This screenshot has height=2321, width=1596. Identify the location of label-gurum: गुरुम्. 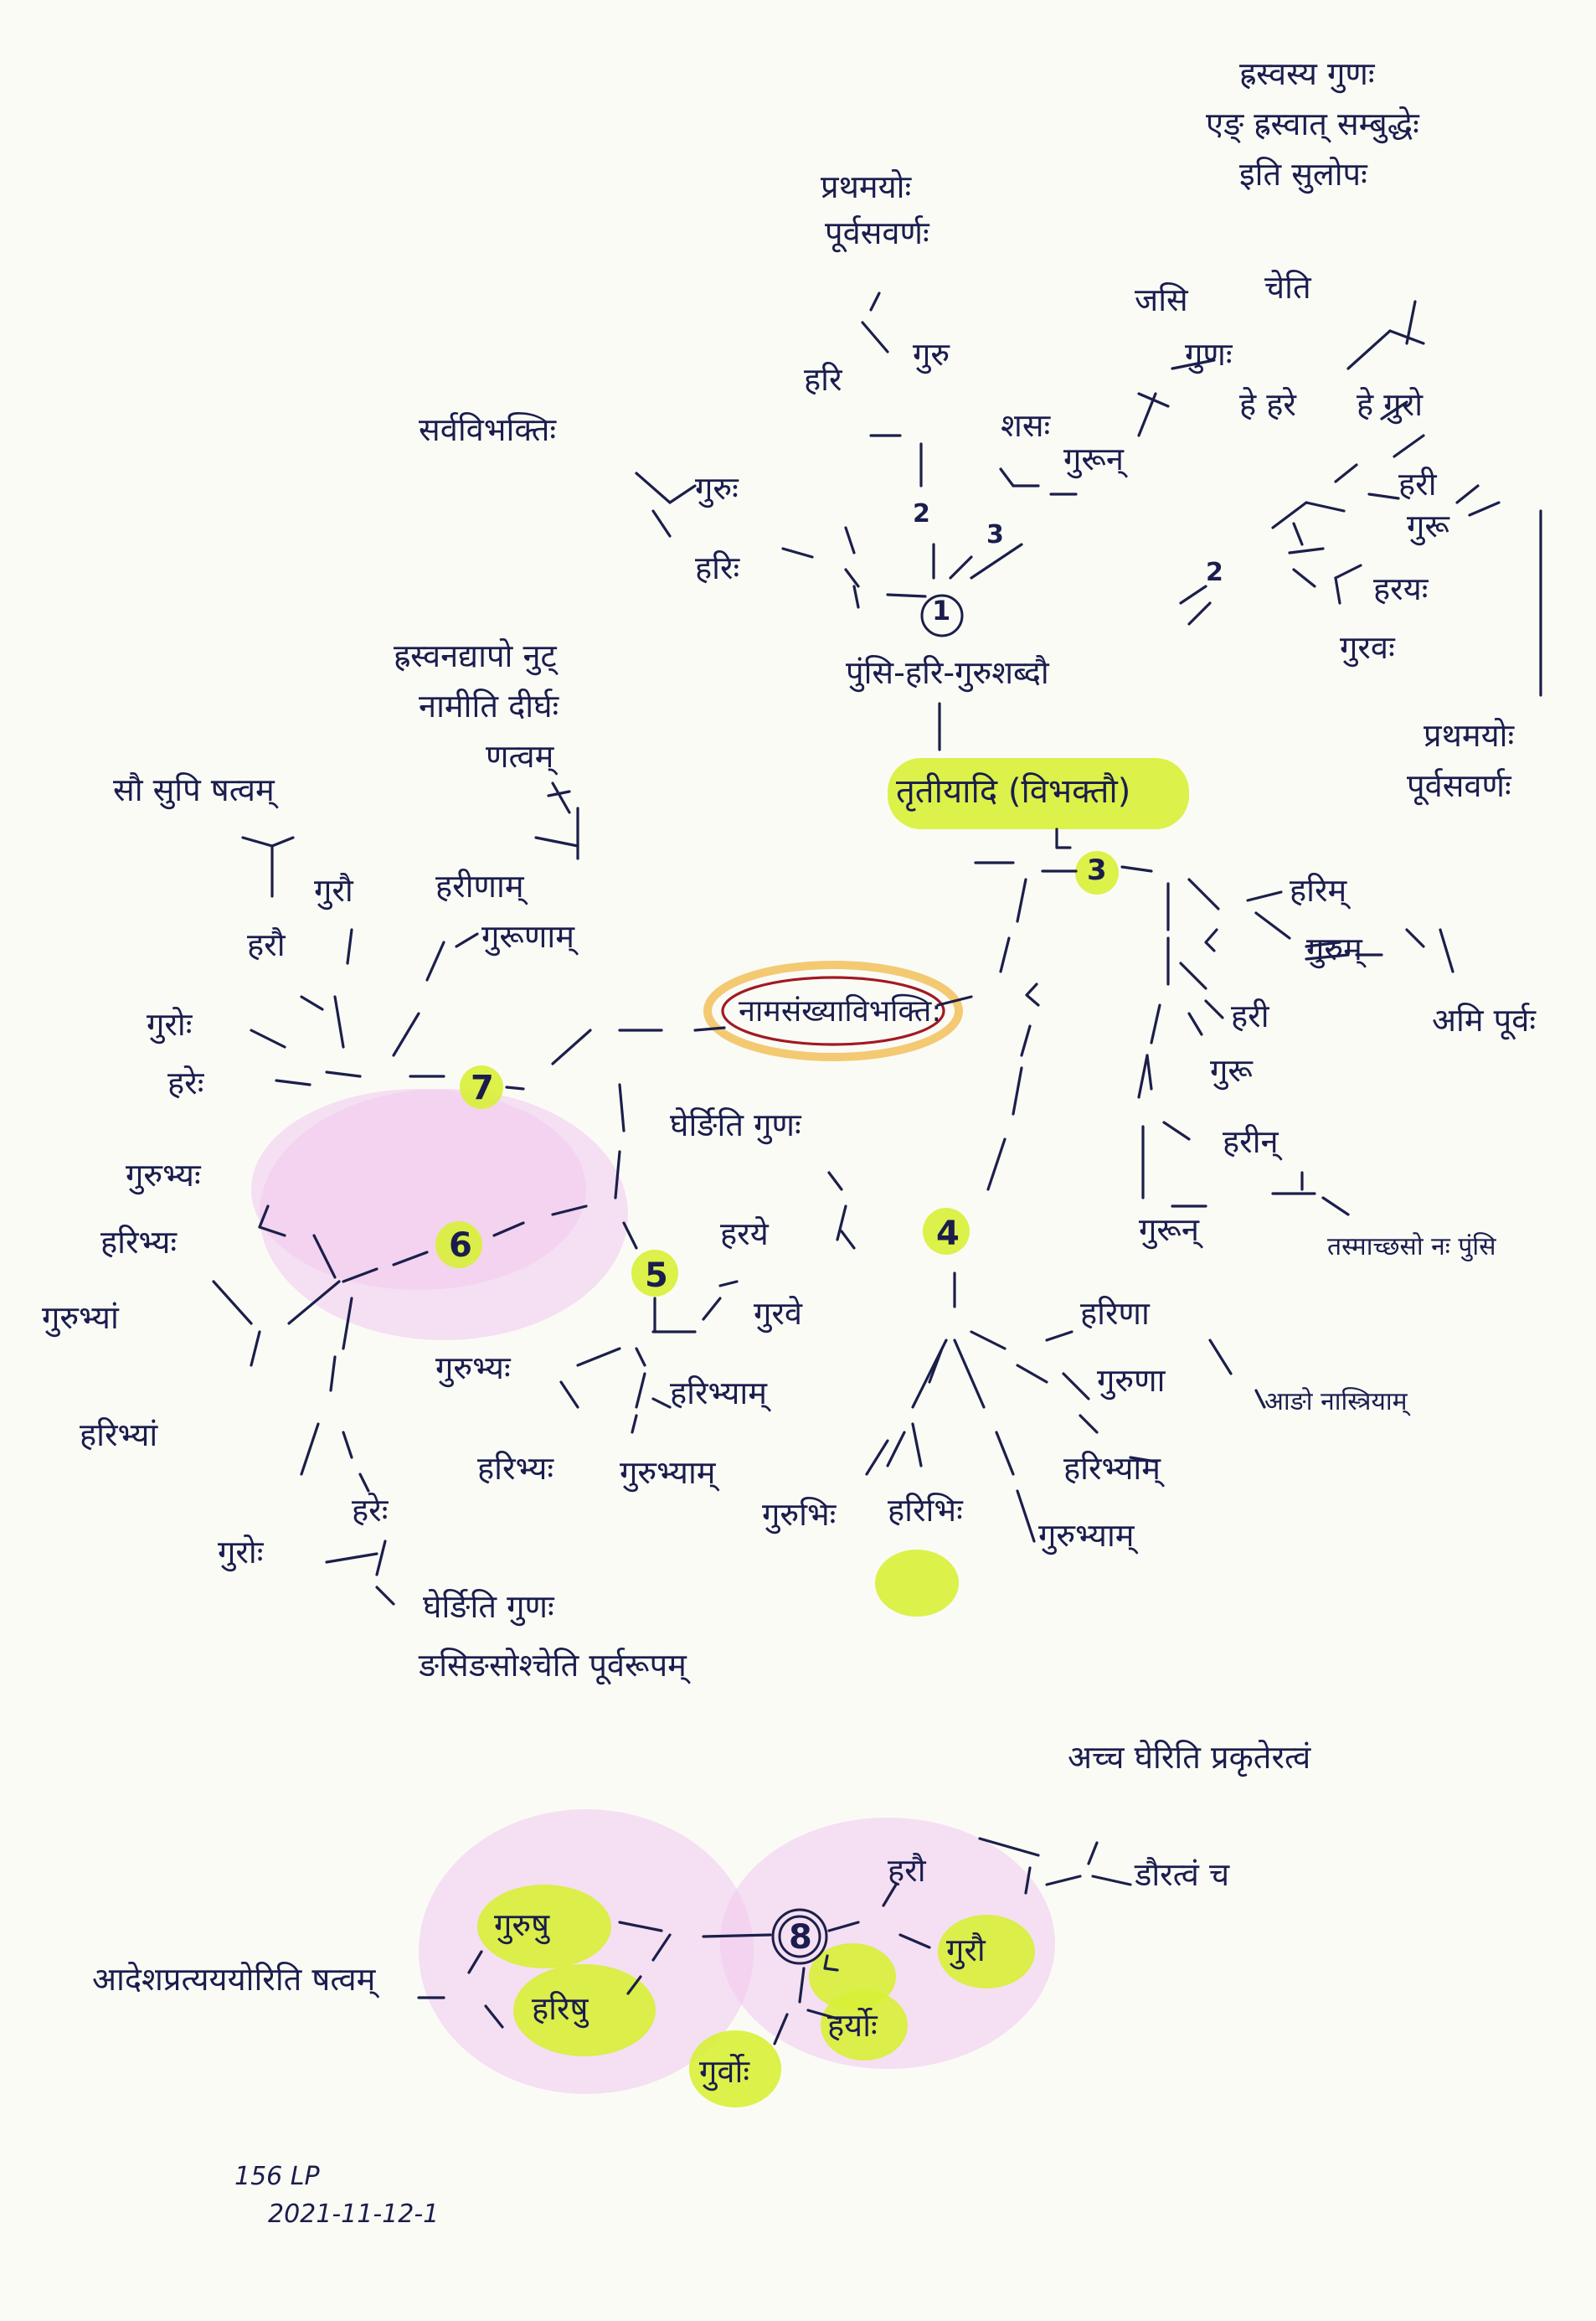
(1334, 949).